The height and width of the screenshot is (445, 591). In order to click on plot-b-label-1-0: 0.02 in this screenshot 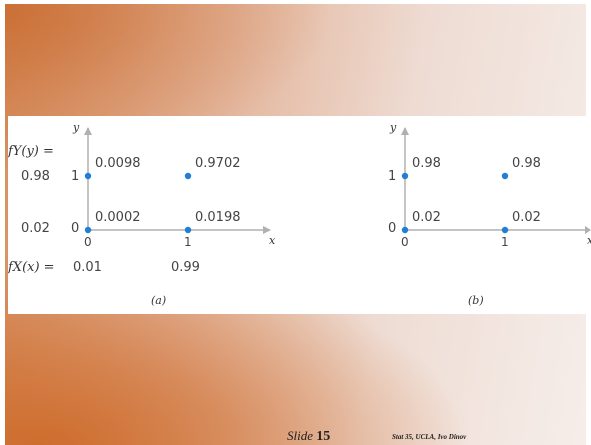, I will do `click(526, 217)`.